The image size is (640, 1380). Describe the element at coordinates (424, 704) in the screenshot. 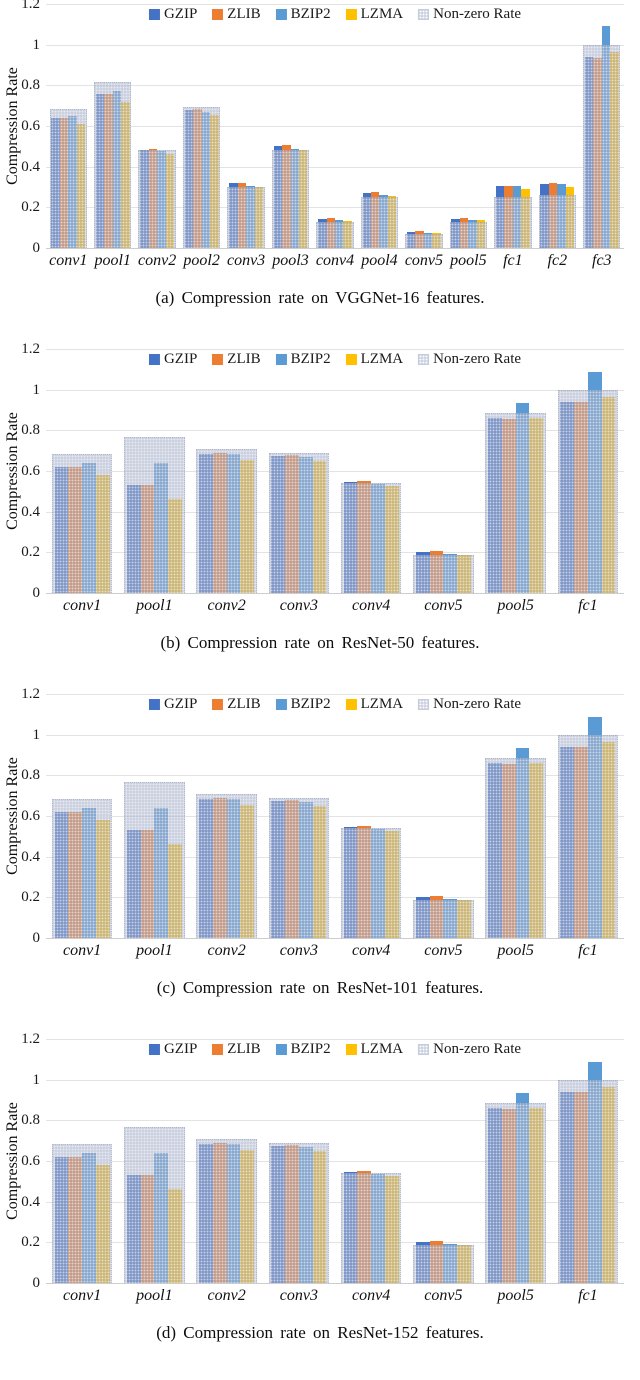

I see `legend-swatch-non-zero-rate` at that location.